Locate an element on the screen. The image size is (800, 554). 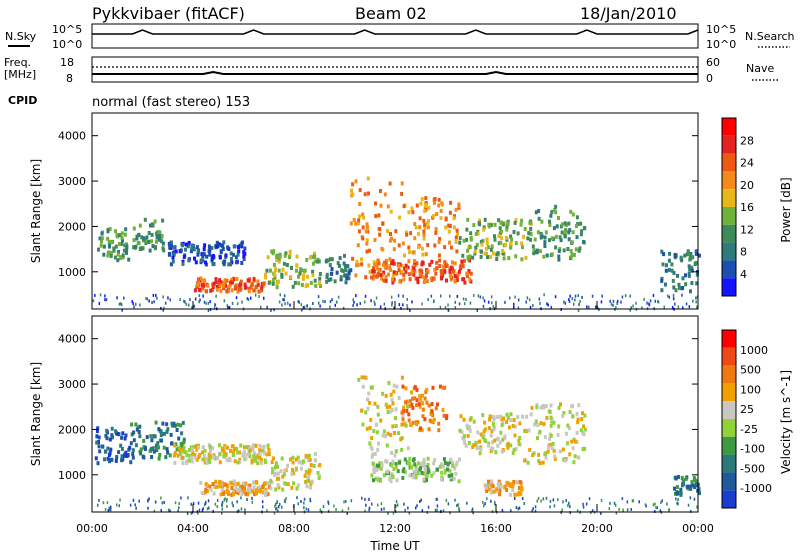
colorbar-swatch is located at coordinates (729, 463).